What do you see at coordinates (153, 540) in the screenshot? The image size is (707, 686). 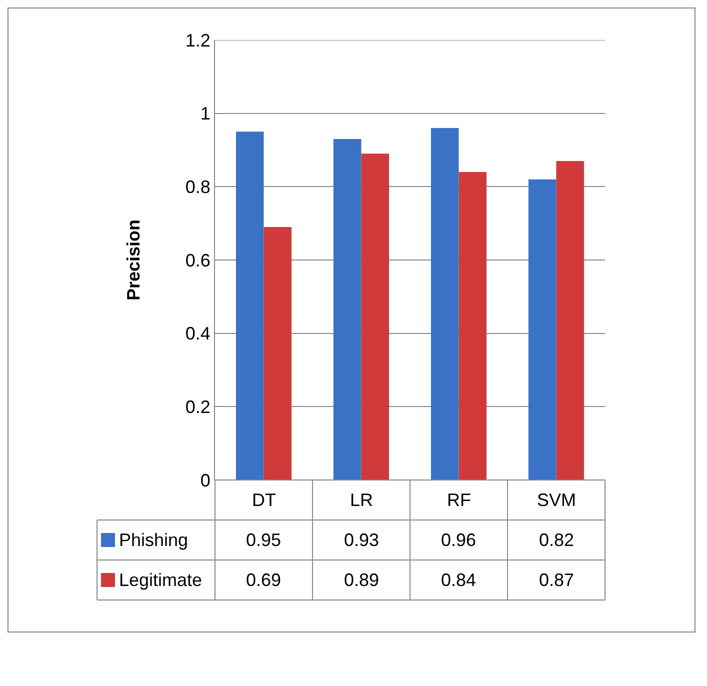 I see `legend-label: Phishing` at bounding box center [153, 540].